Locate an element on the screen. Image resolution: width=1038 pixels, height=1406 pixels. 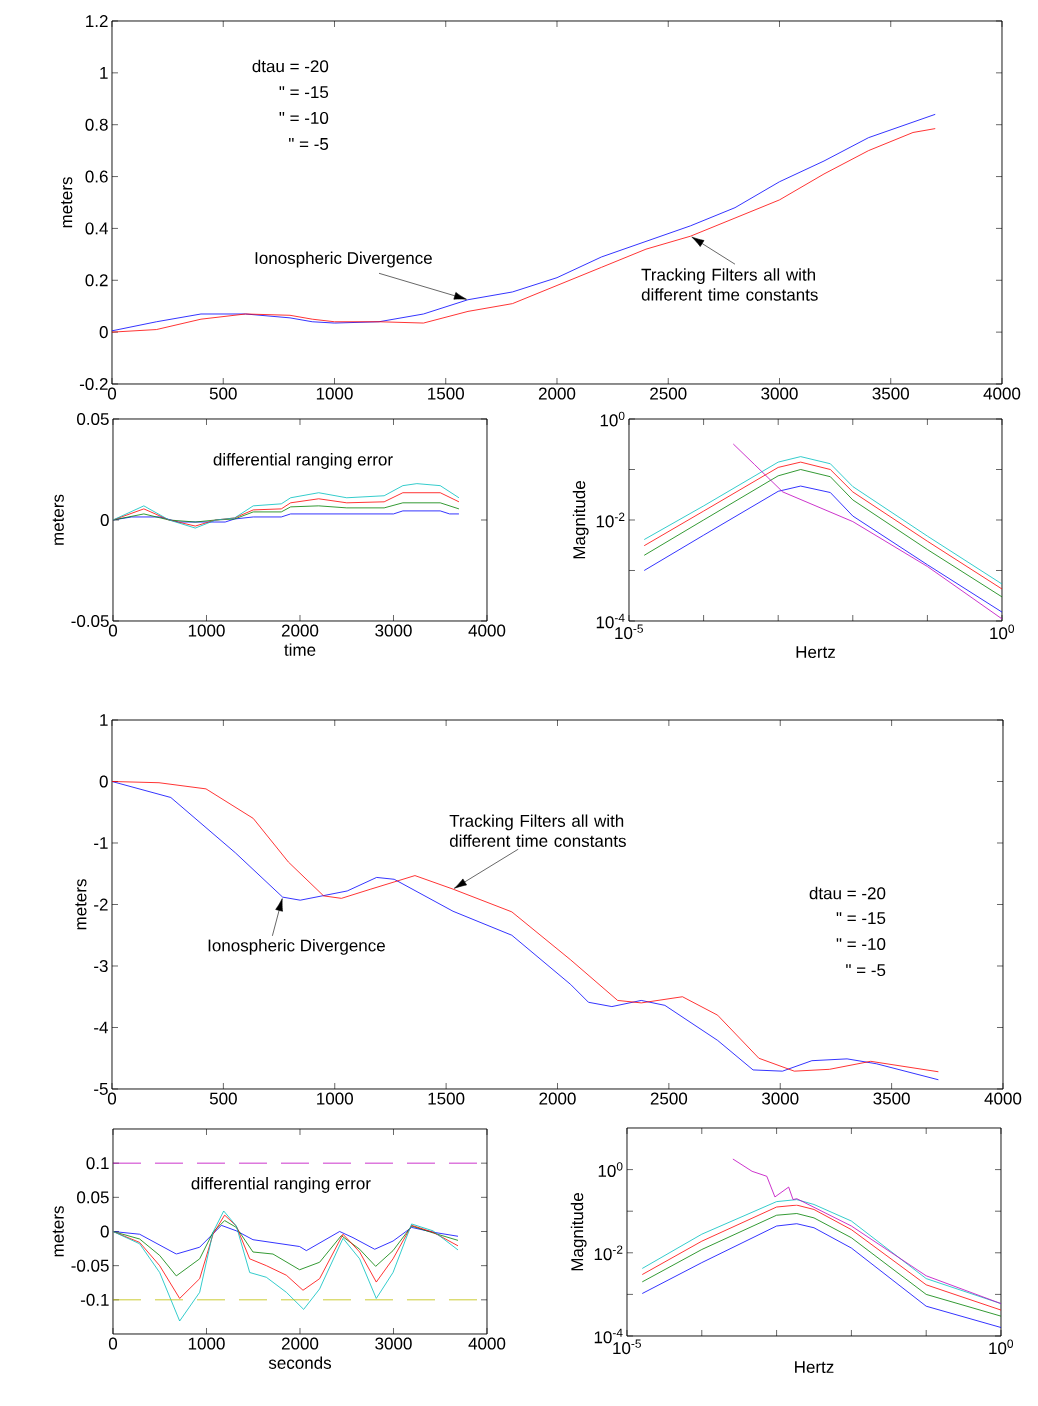
y-tick-label: 0.6 is located at coordinates (96, 176).